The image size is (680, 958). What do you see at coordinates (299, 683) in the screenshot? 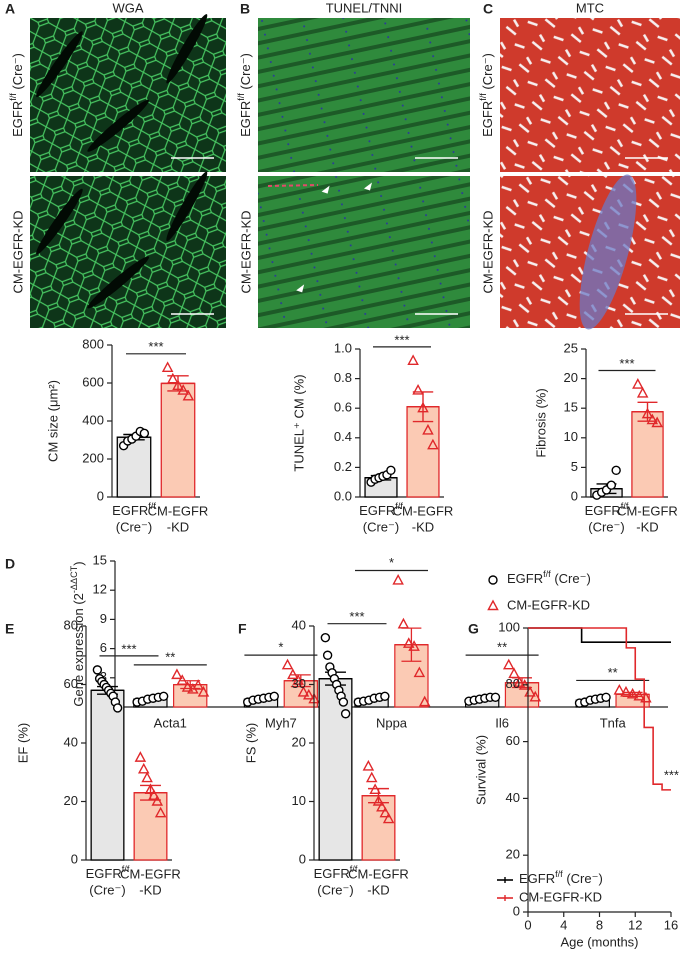
I see `y-tick-label: 30` at bounding box center [299, 683].